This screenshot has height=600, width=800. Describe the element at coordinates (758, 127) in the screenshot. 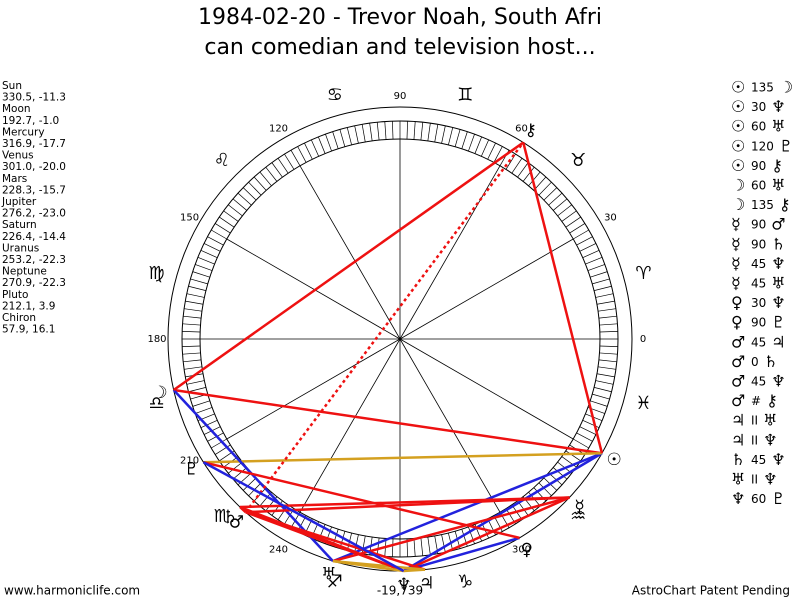

I see `aspect-type: 60` at that location.